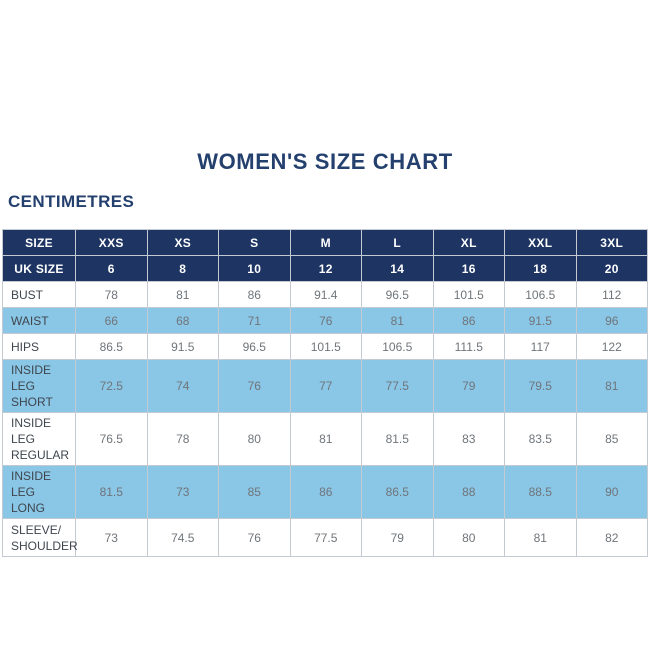  What do you see at coordinates (325, 161) in the screenshot?
I see `page-title: WOMEN'S SIZE CHART` at bounding box center [325, 161].